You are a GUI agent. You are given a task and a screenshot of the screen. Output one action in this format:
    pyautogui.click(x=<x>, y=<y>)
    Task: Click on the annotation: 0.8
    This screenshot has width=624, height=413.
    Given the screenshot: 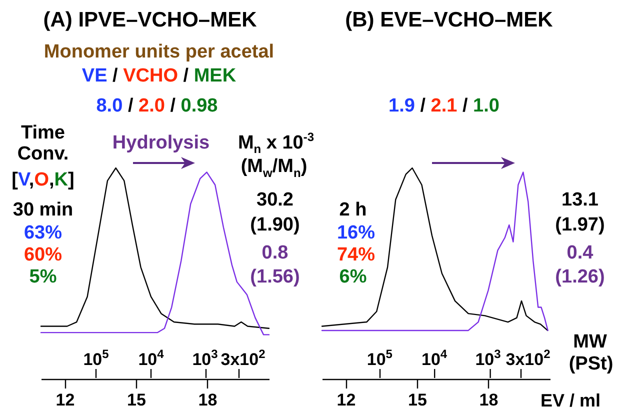 What is the action you would take?
    pyautogui.click(x=275, y=253)
    